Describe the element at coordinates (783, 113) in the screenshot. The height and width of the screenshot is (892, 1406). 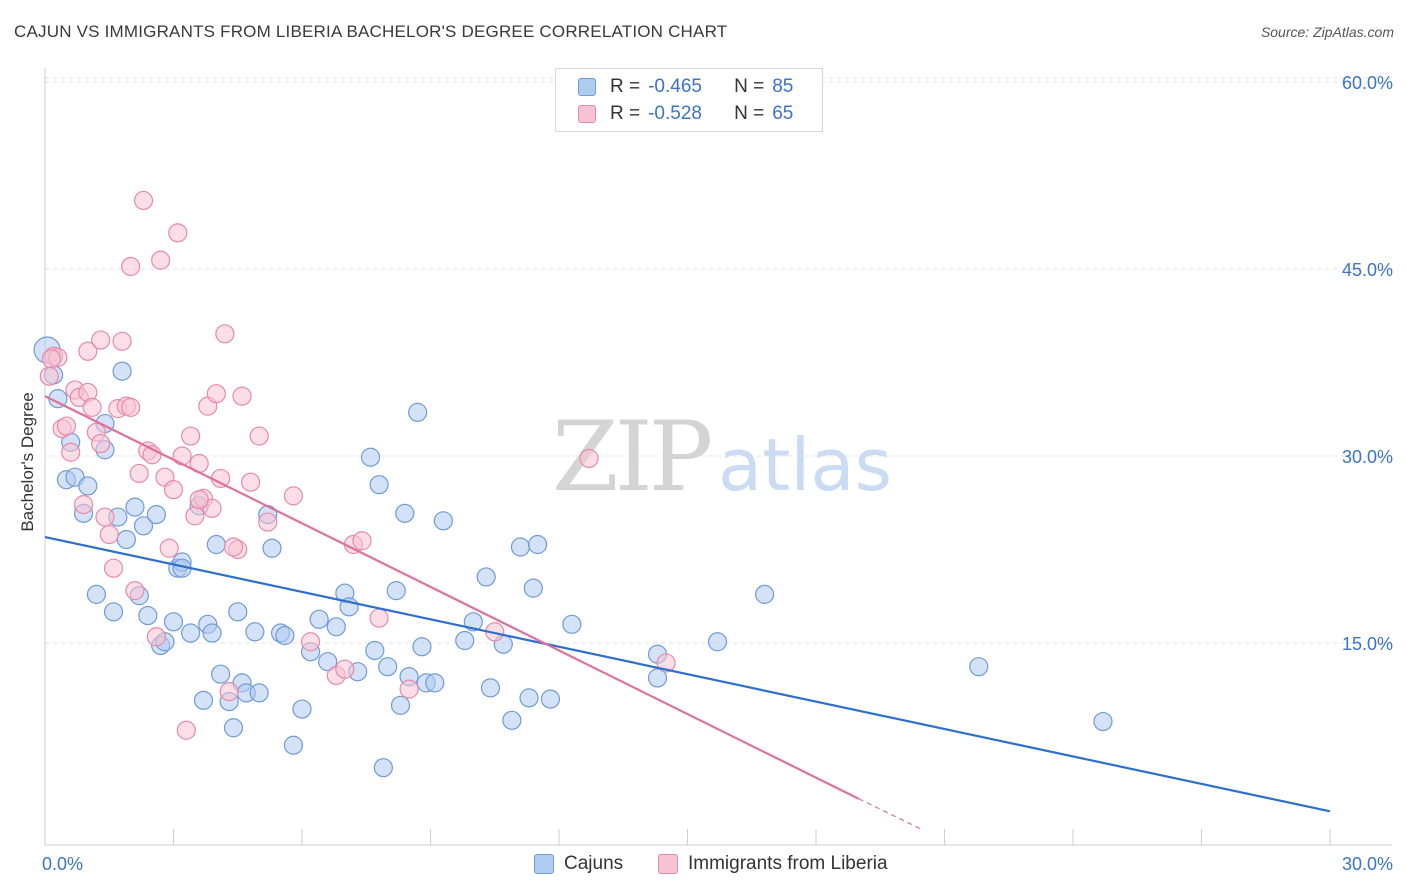
I see `n-value: 65` at that location.